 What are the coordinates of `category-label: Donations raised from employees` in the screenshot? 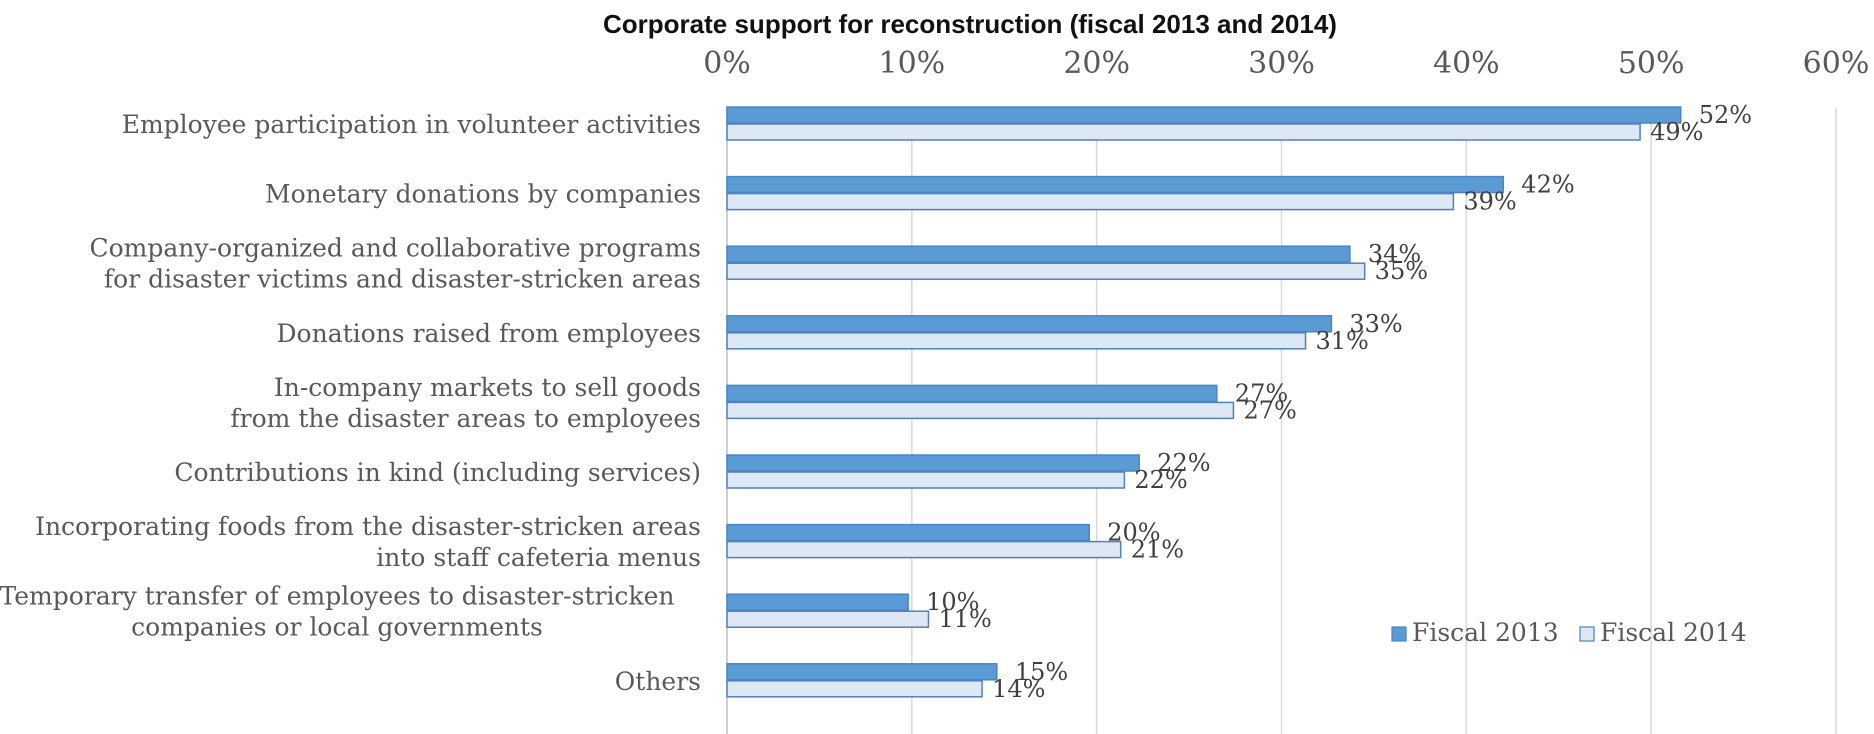 It's located at (489, 333).